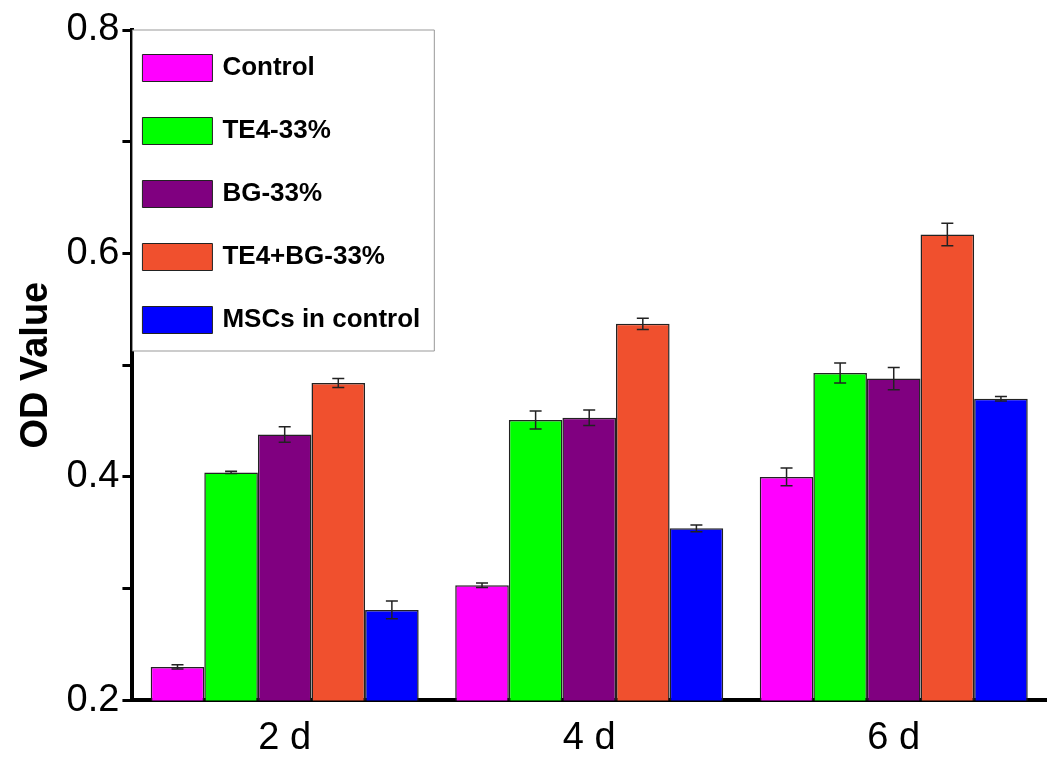 Image resolution: width=1058 pixels, height=768 pixels. Describe the element at coordinates (93, 27) in the screenshot. I see `y-tick-label: 0.8` at that location.